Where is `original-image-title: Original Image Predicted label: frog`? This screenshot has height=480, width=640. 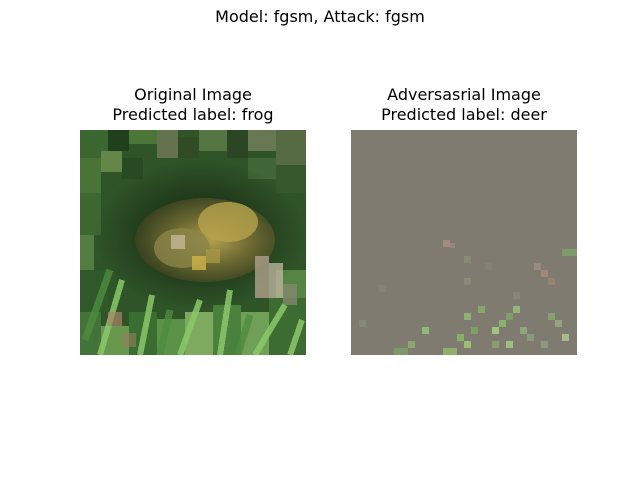 original-image-title: Original Image Predicted label: frog is located at coordinates (193, 105).